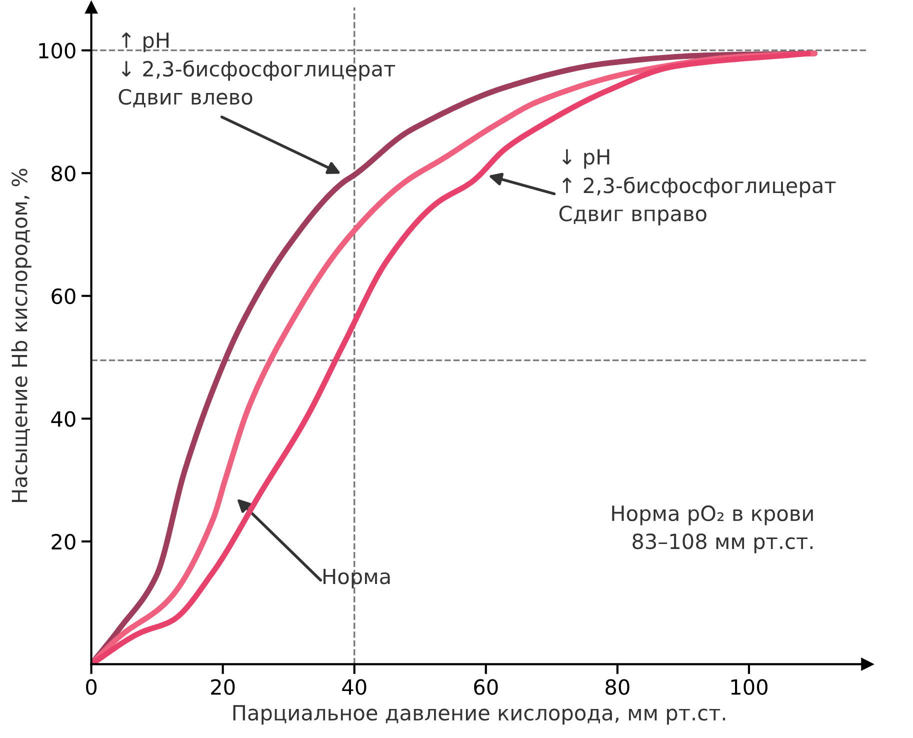 Image resolution: width=913 pixels, height=738 pixels. I want to click on x-axis-title: Парциальное давление кислорода, мм рт.ст., so click(479, 715).